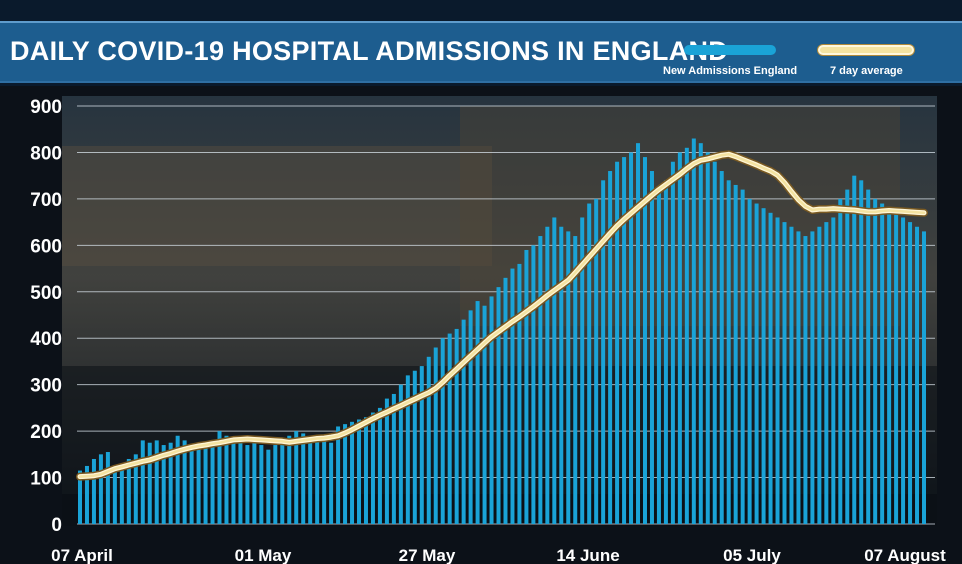 Image resolution: width=962 pixels, height=564 pixels. Describe the element at coordinates (277, 206) in the screenshot. I see `background-building-left` at that location.